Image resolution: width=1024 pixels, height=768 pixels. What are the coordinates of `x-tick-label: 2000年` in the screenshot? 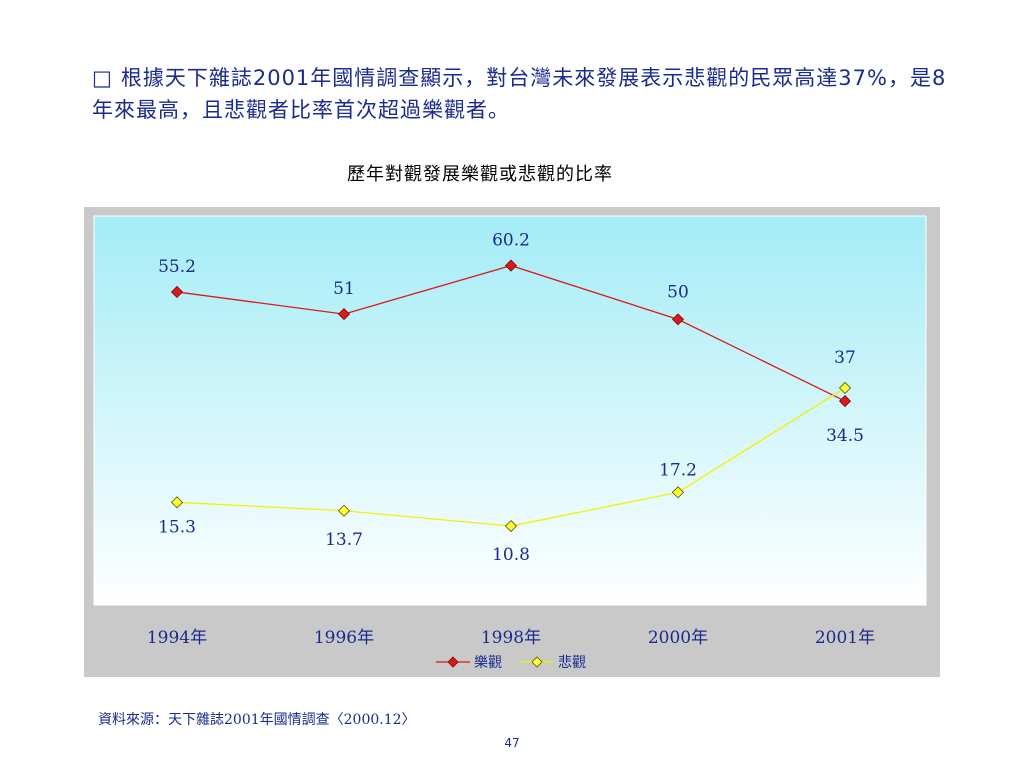 It's located at (678, 638).